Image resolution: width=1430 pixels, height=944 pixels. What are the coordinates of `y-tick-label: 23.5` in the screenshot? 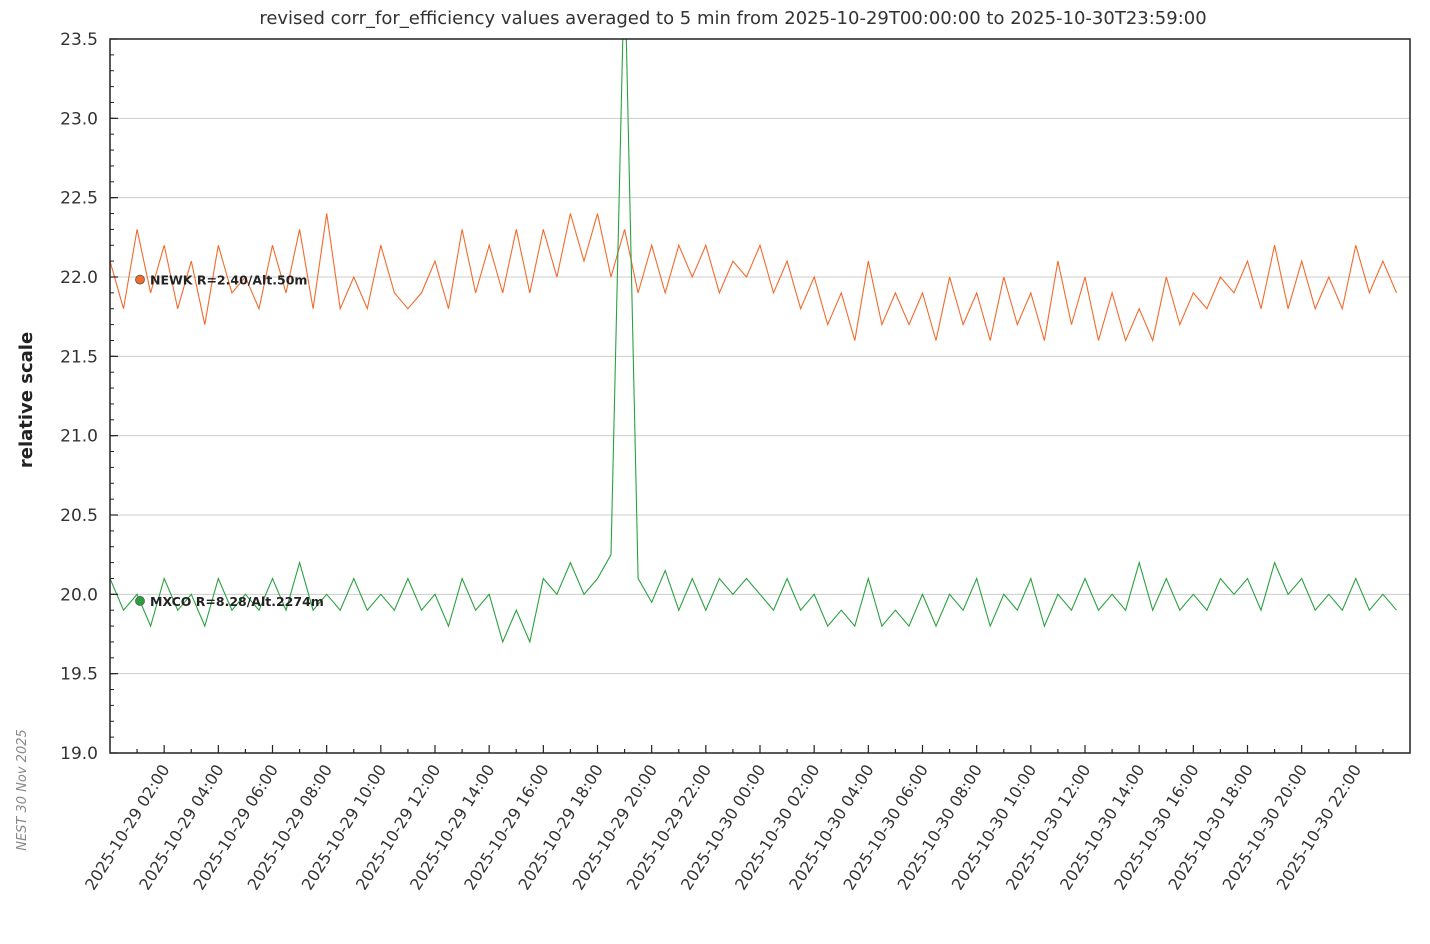 It's located at (79, 40).